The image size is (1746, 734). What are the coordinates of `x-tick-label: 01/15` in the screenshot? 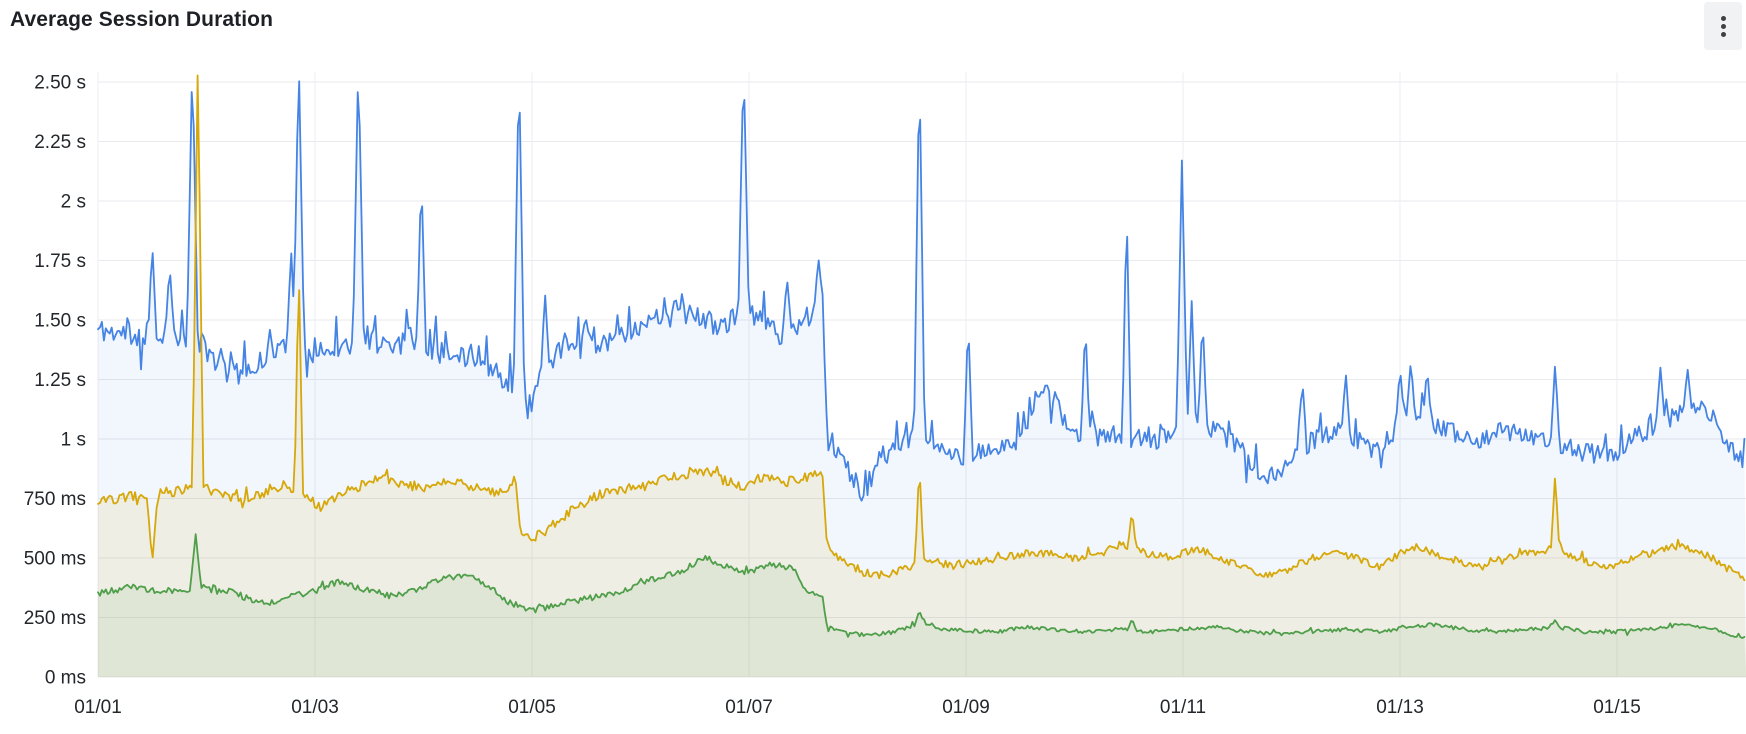 It's located at (1617, 707).